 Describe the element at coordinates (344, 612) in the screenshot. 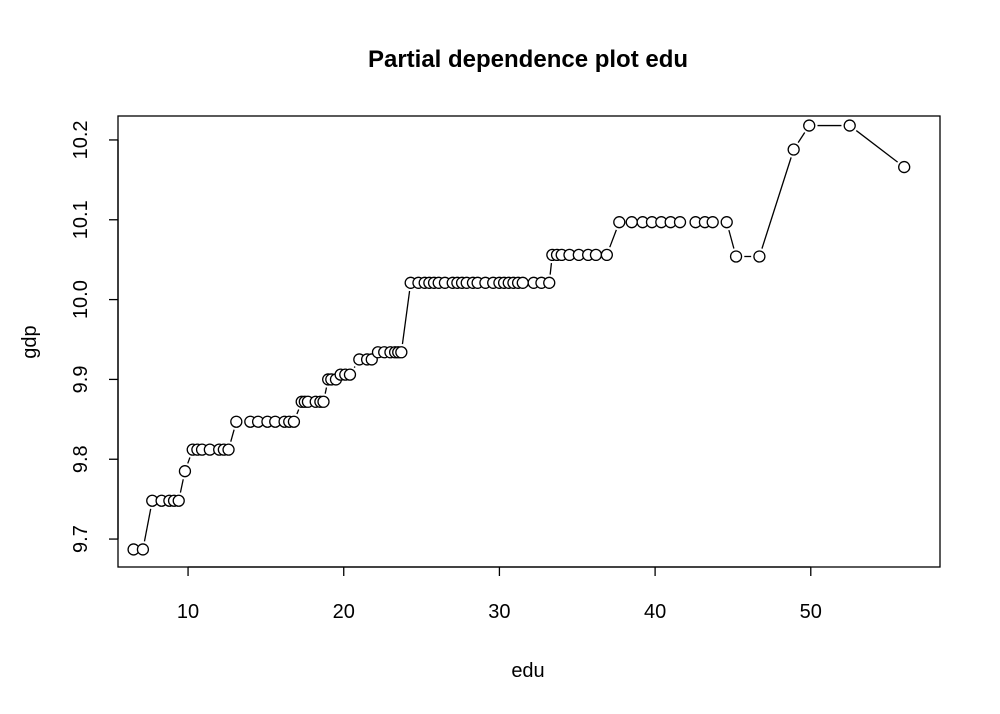

I see `x-tick-label: 20` at that location.